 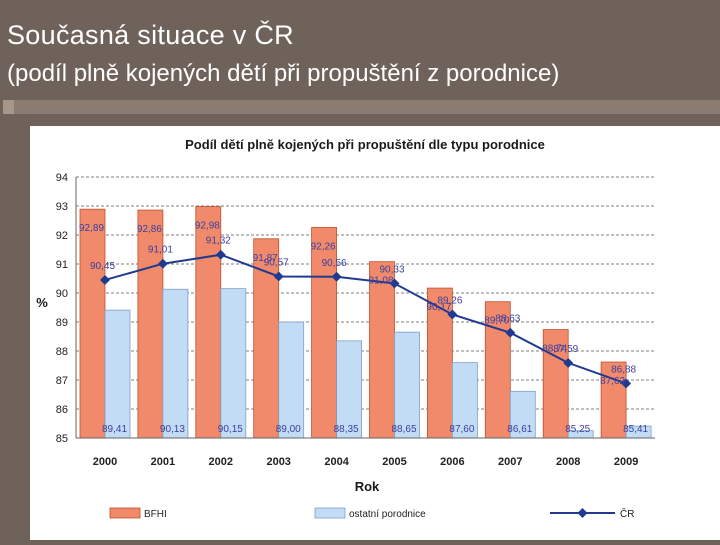 What do you see at coordinates (62, 265) in the screenshot?
I see `y-tick-label: 91` at bounding box center [62, 265].